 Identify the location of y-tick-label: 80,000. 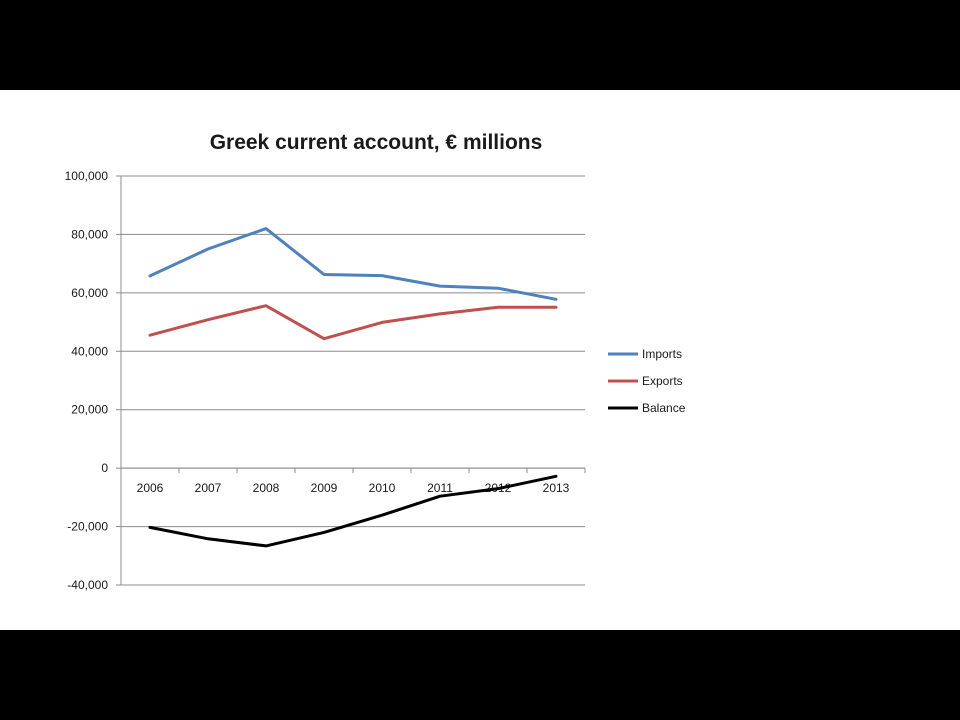
(89, 234).